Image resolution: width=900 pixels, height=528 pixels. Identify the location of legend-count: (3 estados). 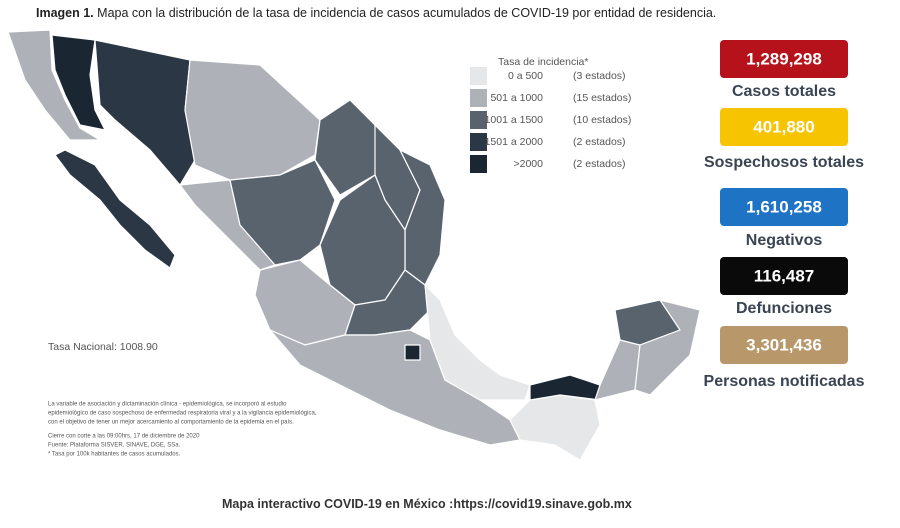
(599, 76).